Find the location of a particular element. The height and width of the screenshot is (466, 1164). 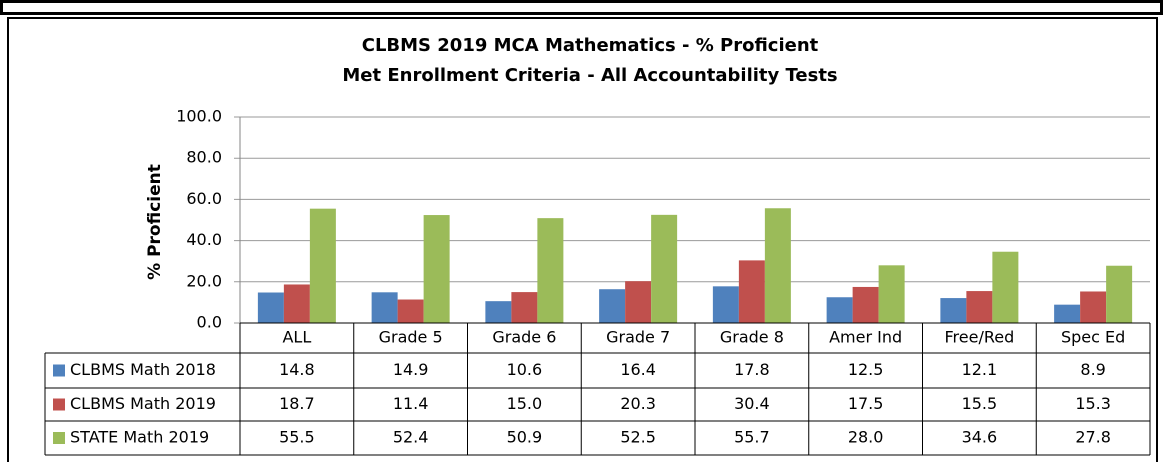

legend-label: CLBMS Math 2019 is located at coordinates (143, 403).